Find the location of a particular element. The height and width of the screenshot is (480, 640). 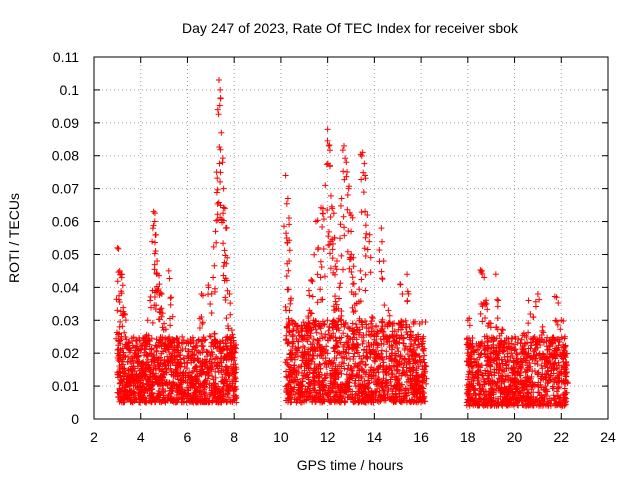

x-tick-label: 24 is located at coordinates (608, 437).